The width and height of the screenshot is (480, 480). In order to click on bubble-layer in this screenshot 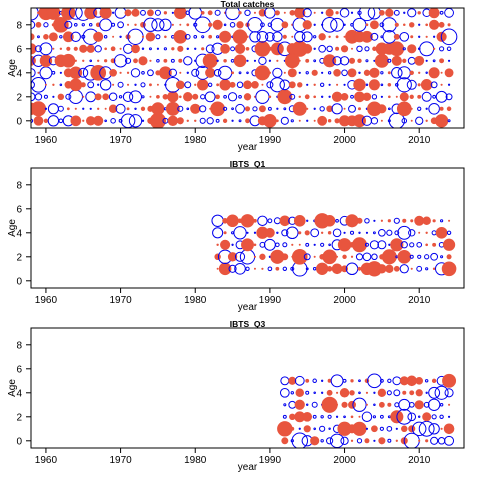, I will do `click(334, 245)`.